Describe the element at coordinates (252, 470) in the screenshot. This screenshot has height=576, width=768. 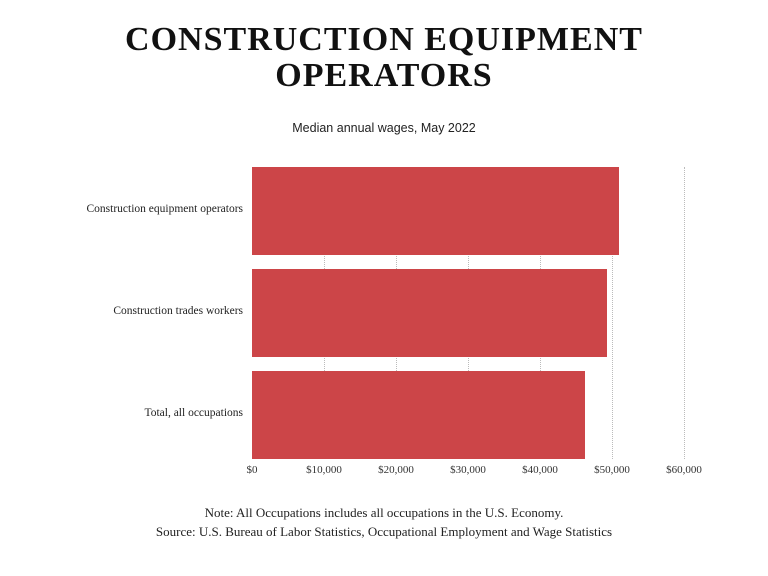
I see `x-tick-label: $0` at that location.